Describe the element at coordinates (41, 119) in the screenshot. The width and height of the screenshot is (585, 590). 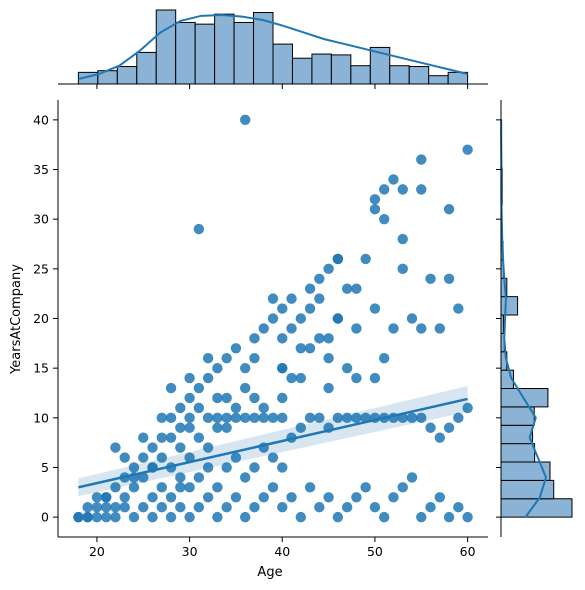
I see `y-tick-label: 40` at that location.